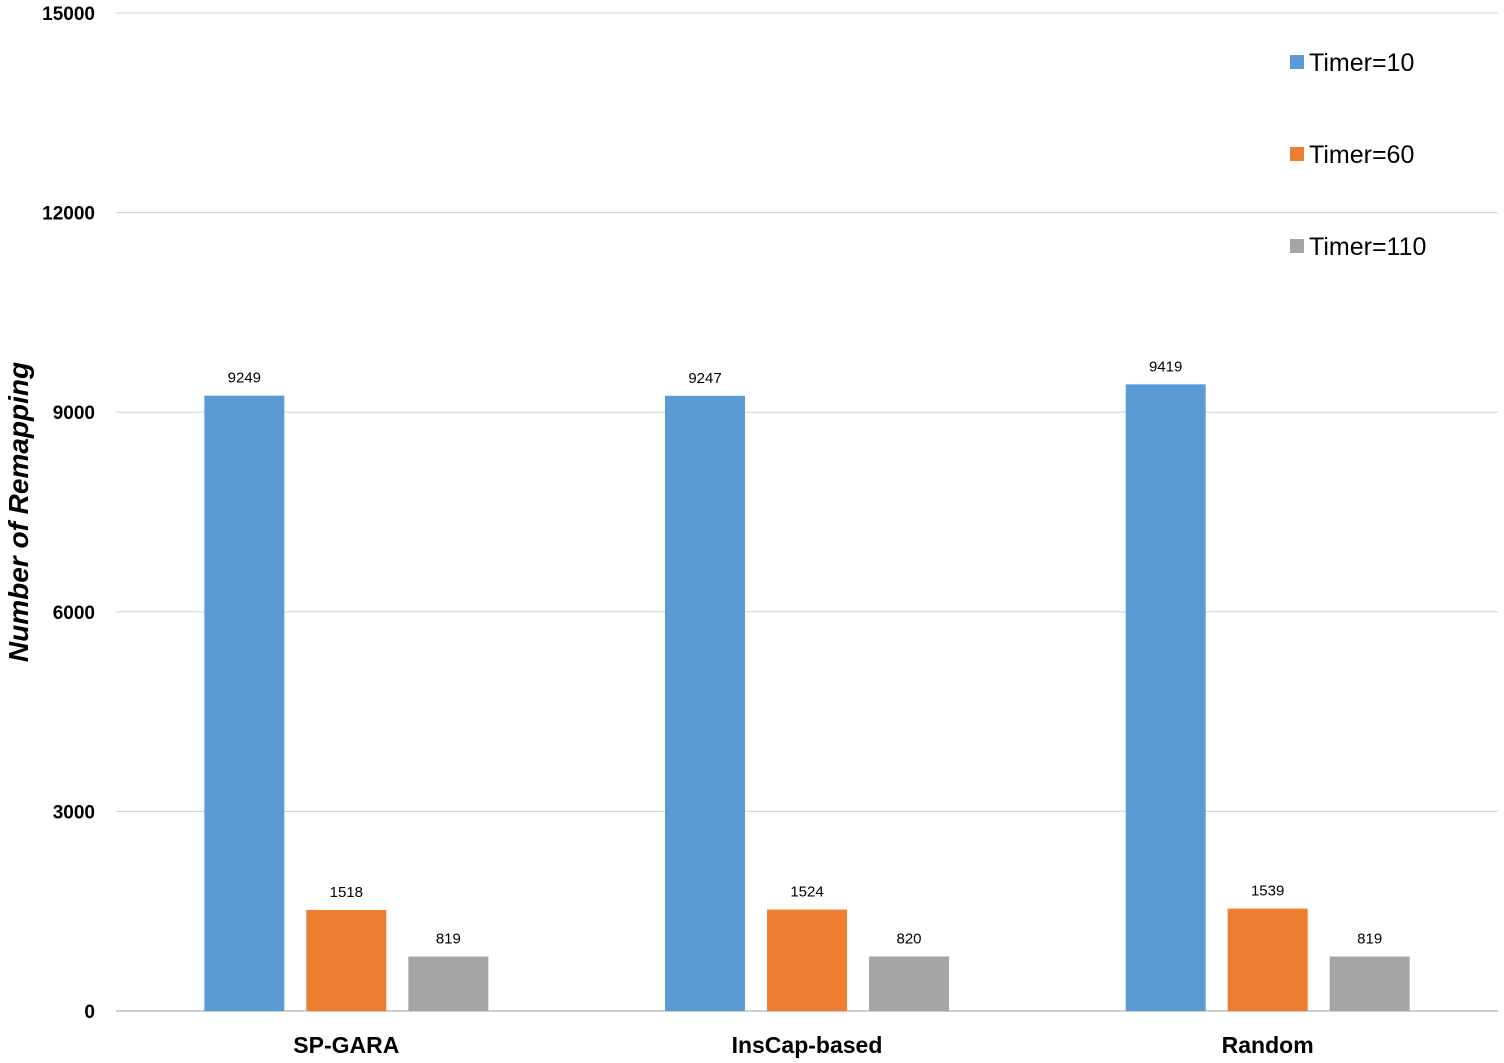 The height and width of the screenshot is (1063, 1504). Describe the element at coordinates (1268, 1045) in the screenshot. I see `x-category-label: Random` at that location.